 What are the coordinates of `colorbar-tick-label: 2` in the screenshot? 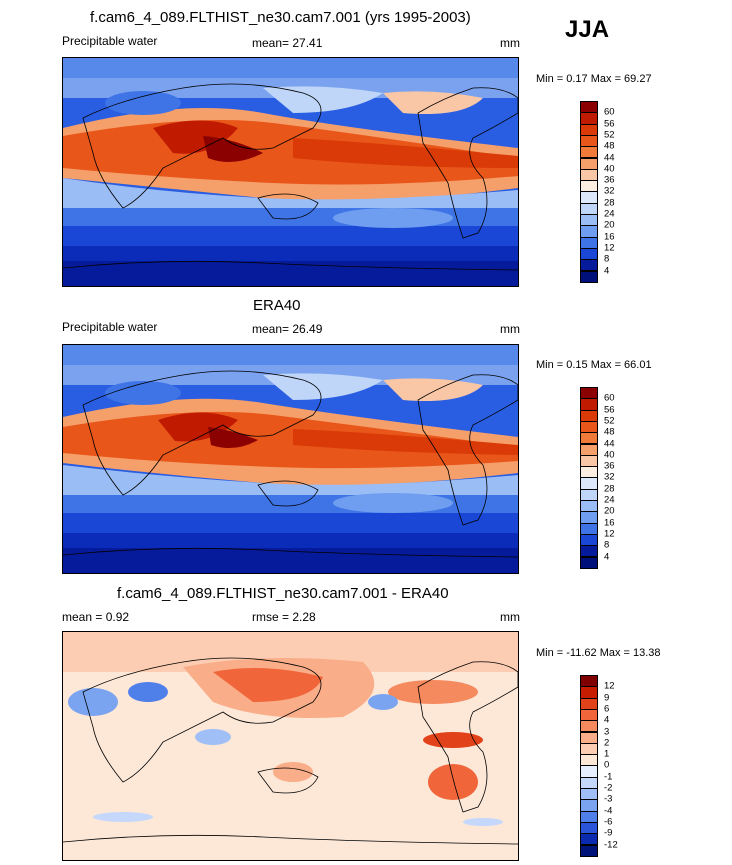 It's located at (607, 743).